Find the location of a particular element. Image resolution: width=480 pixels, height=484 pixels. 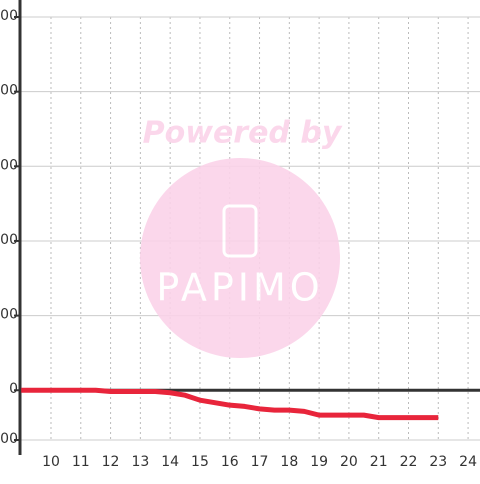

x-tick-label: 19 is located at coordinates (319, 462).